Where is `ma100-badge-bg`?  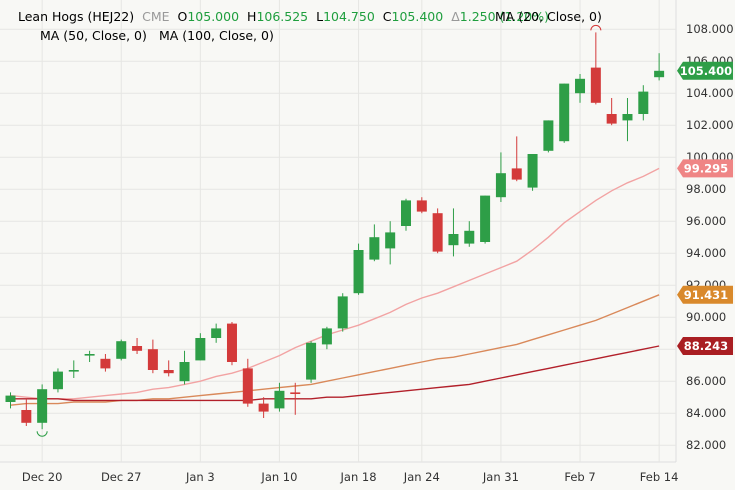 ma100-badge-bg is located at coordinates (705, 346).